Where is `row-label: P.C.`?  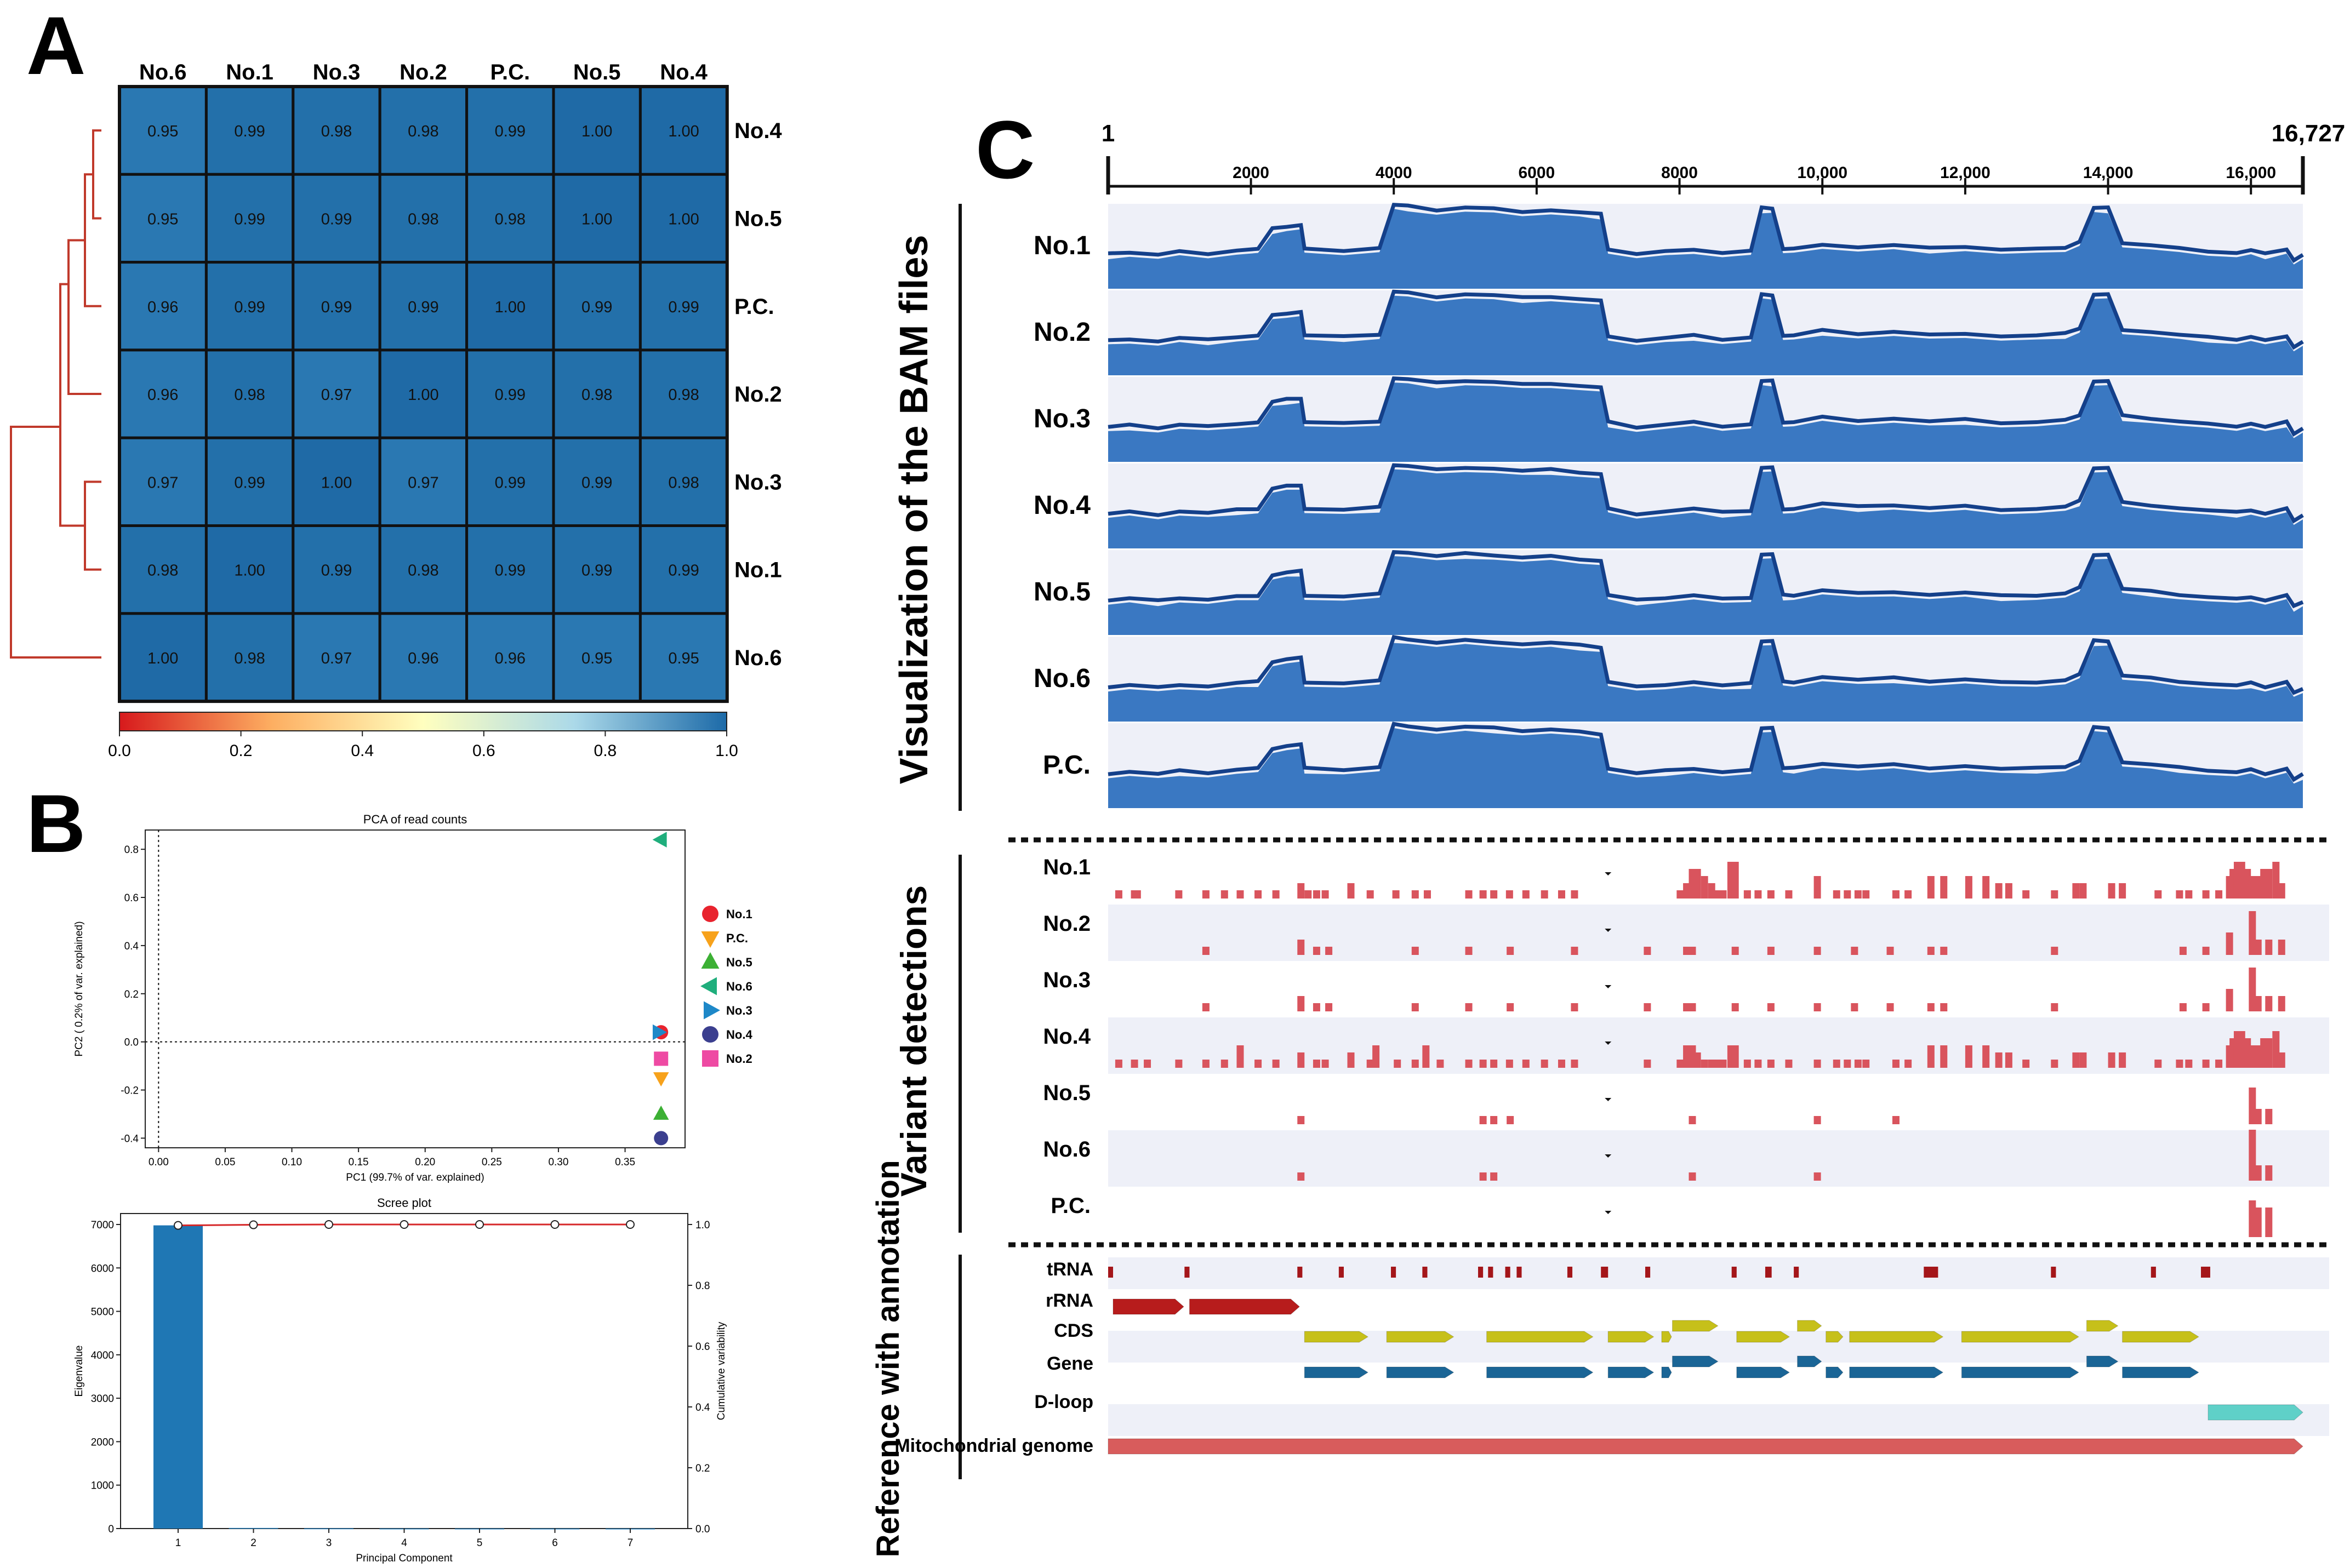
row-label: P.C. is located at coordinates (754, 307).